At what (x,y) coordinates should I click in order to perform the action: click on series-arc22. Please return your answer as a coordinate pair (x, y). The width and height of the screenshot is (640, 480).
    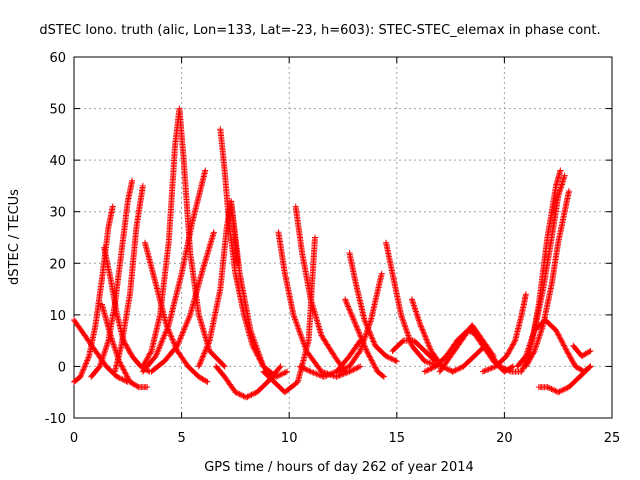
    Looking at the image, I should click on (413, 304).